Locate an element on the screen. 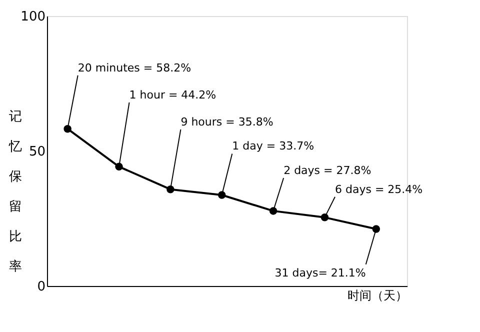 The width and height of the screenshot is (480, 332). annotation: 6 days = 25.4% is located at coordinates (379, 189).